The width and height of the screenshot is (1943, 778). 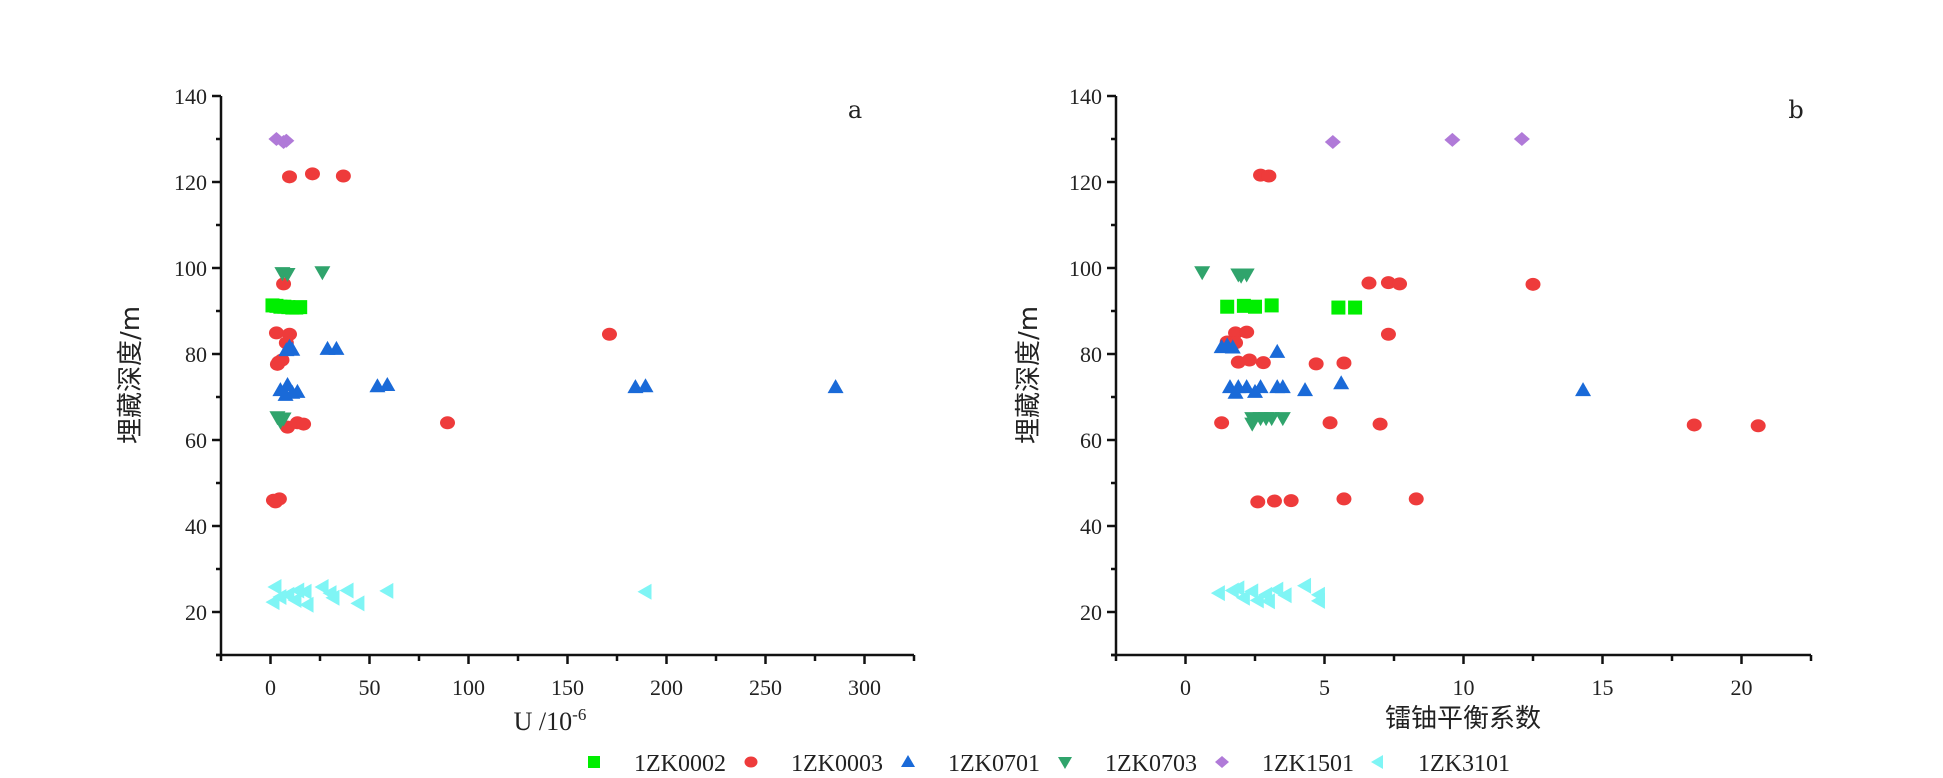 I want to click on panel-a-series-1ZK0701, so click(x=558, y=369).